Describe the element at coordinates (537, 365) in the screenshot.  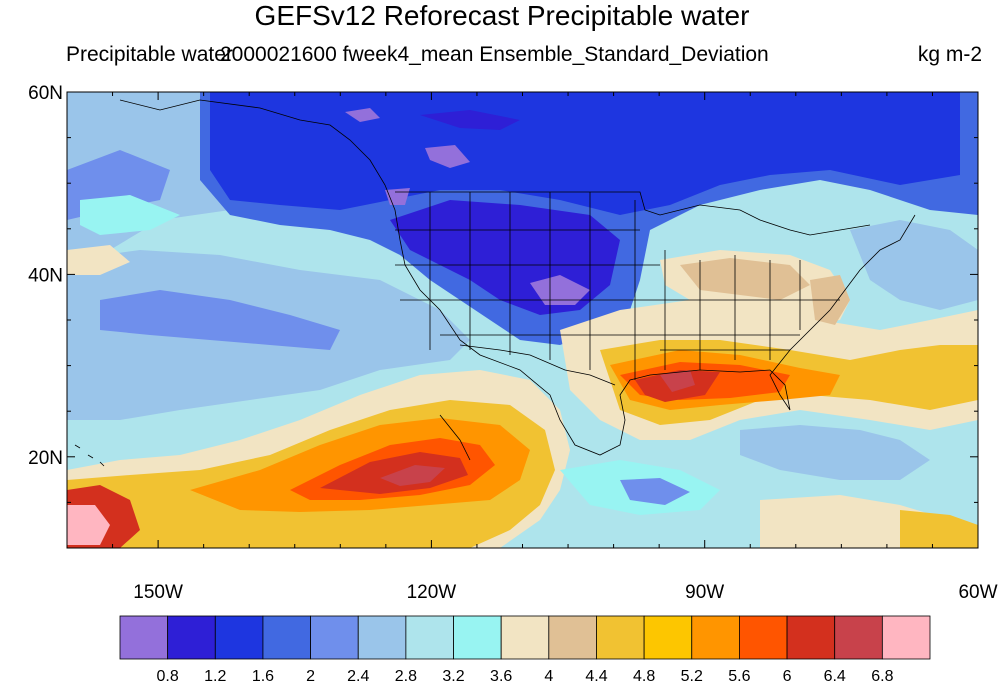
I see `us-mexico-border` at that location.